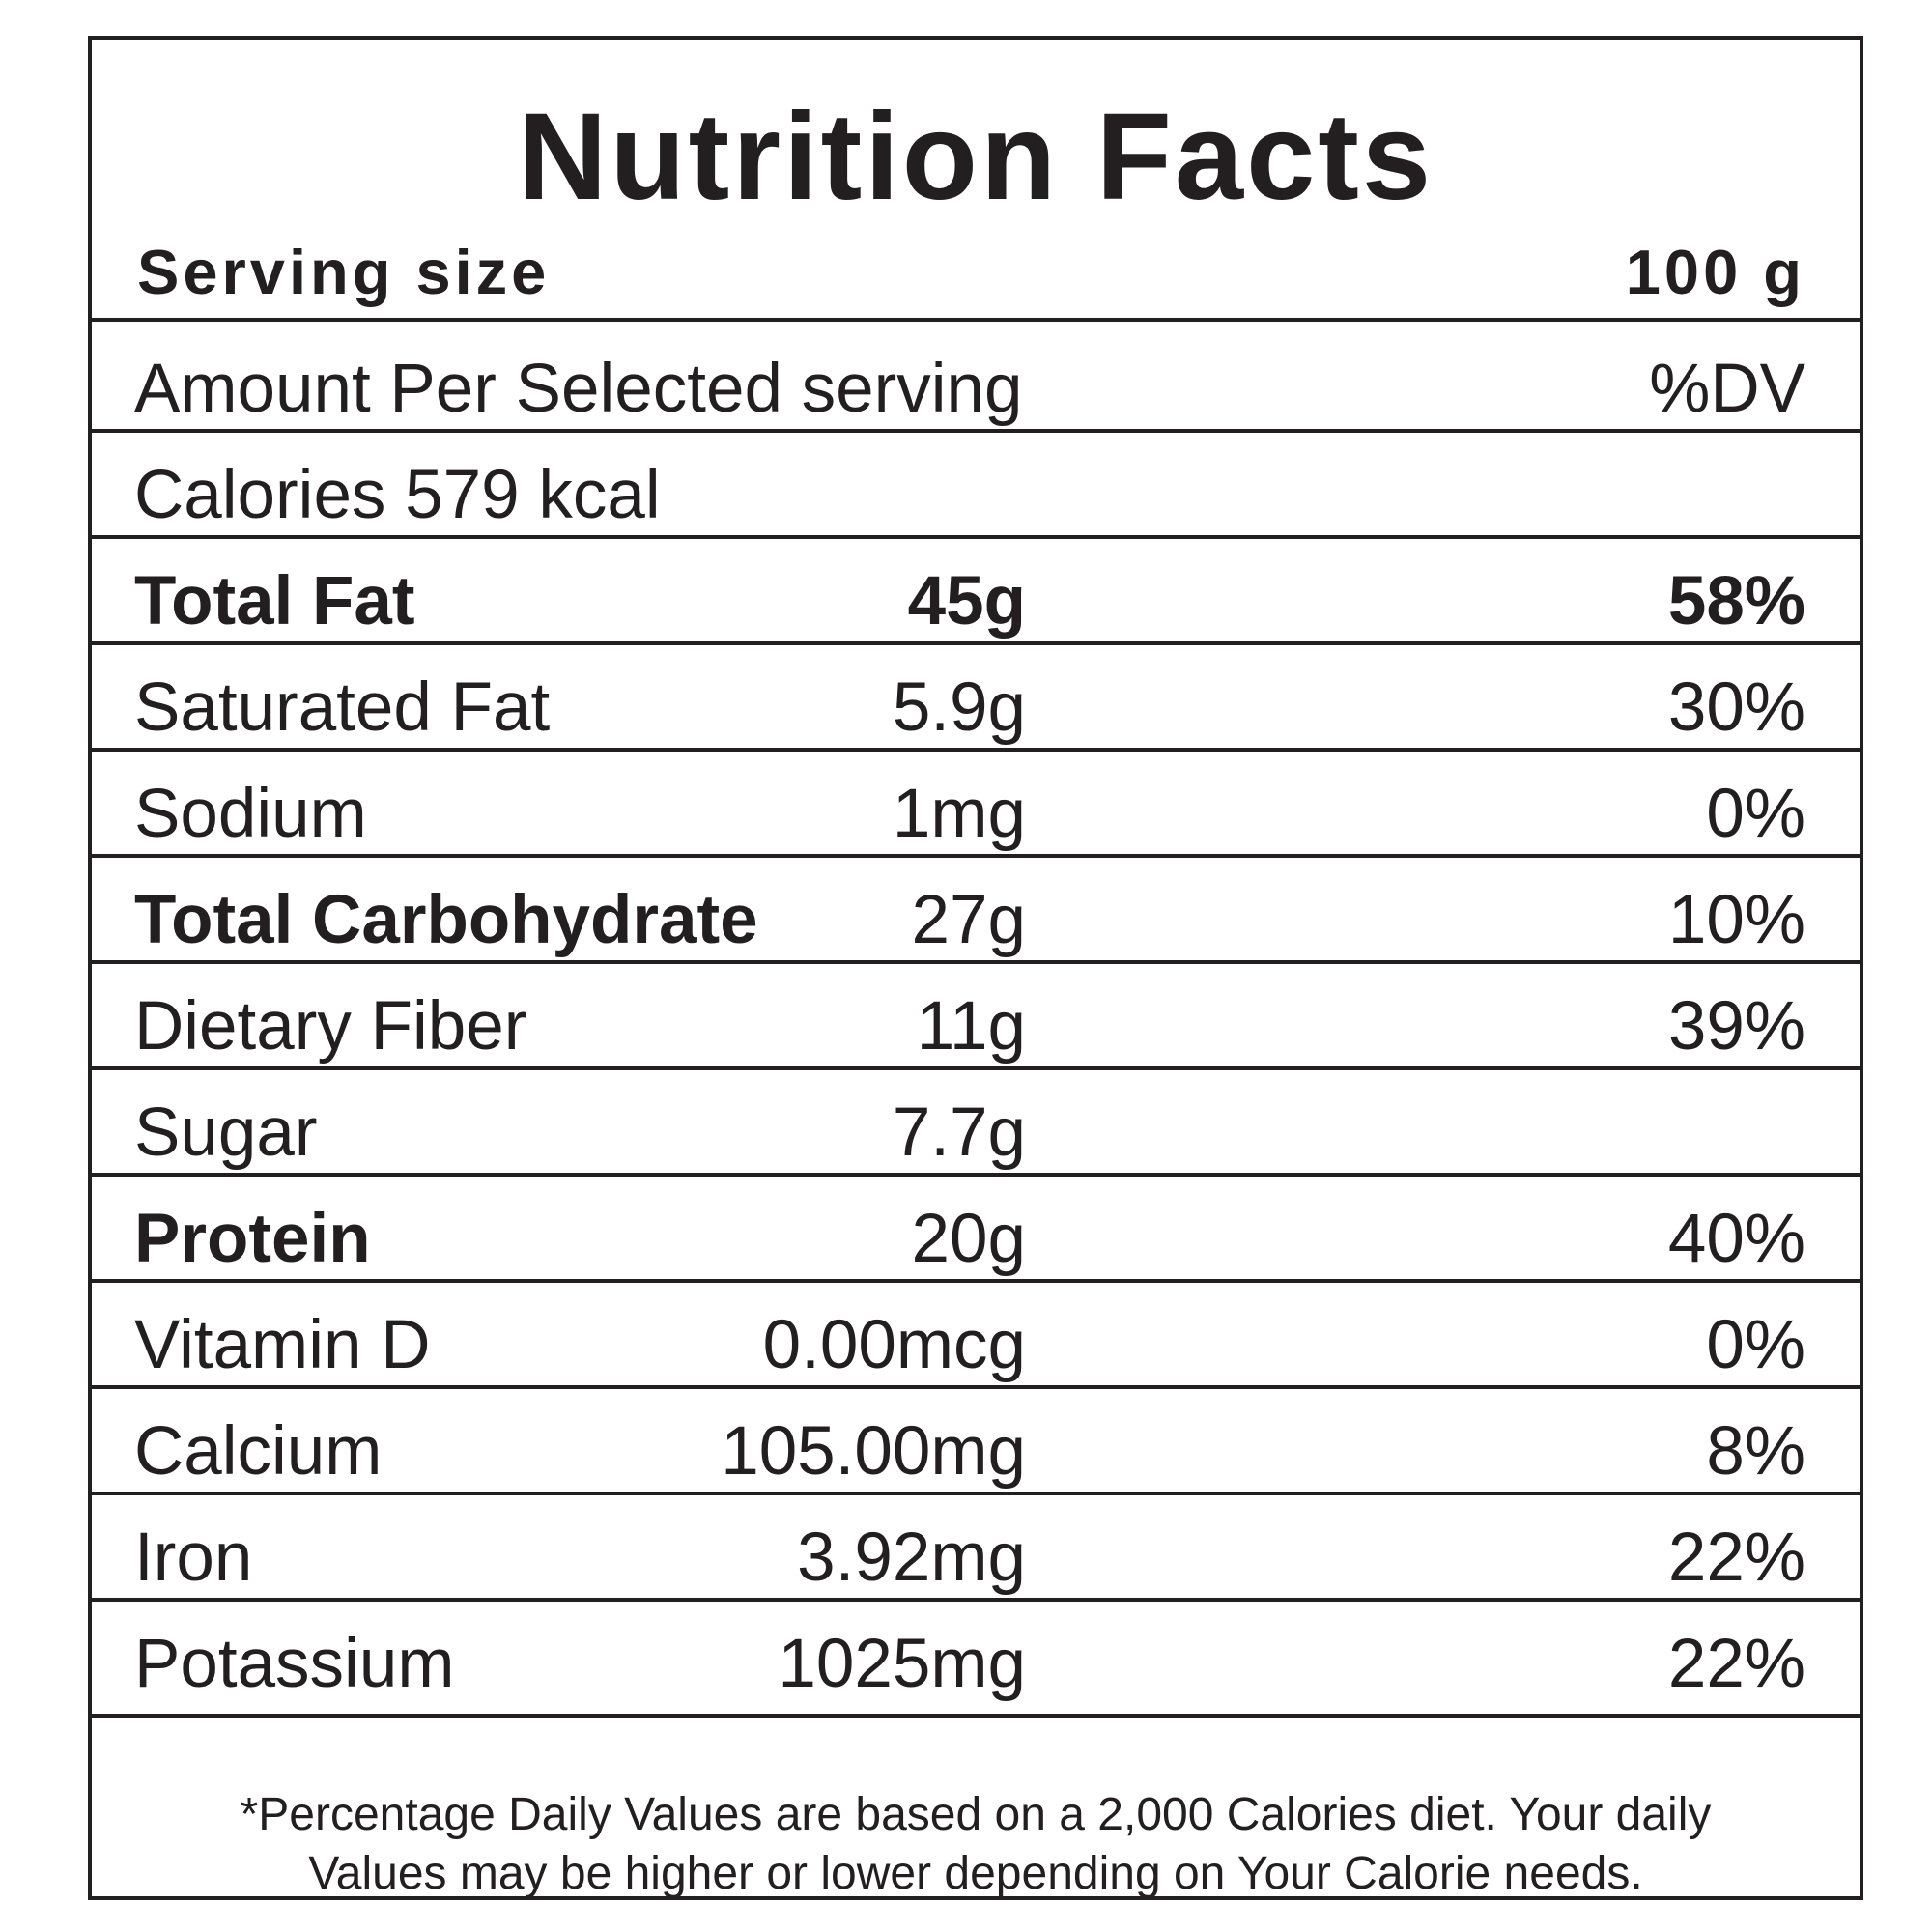  What do you see at coordinates (294, 1664) in the screenshot?
I see `nutrient-name: Potassium` at bounding box center [294, 1664].